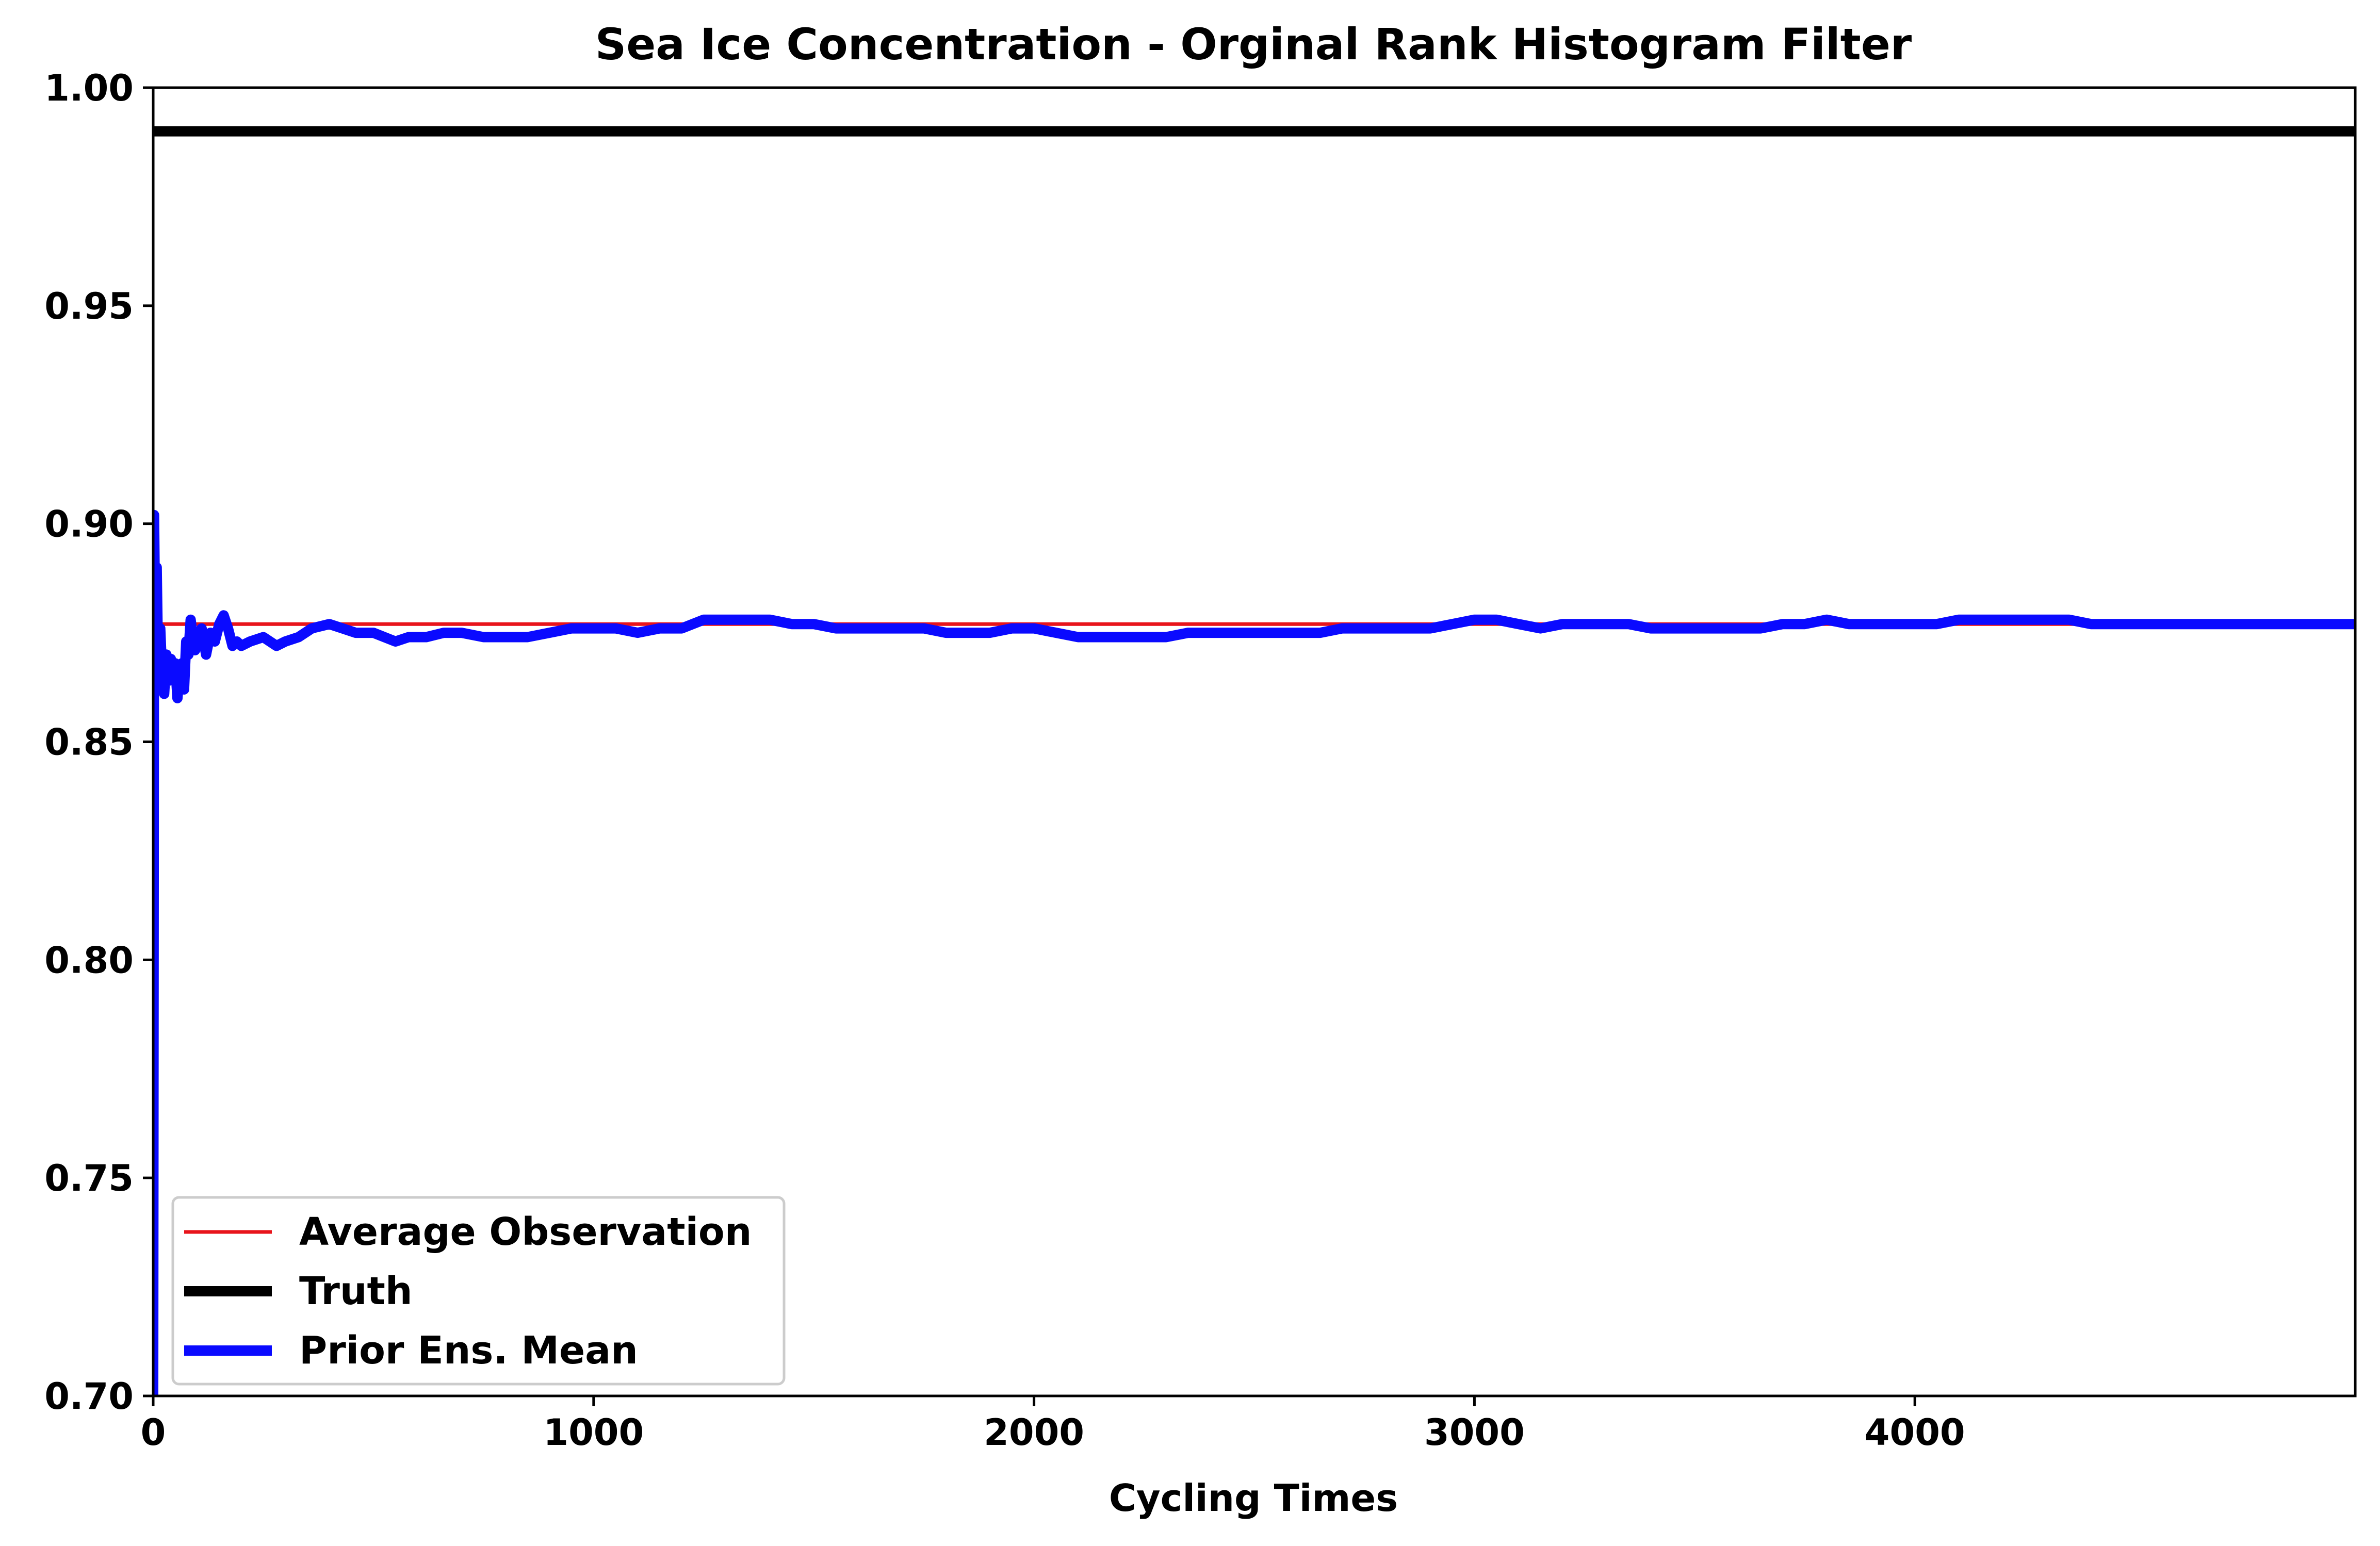 The height and width of the screenshot is (1546, 2380). I want to click on legend: Average Observation Truth Prior Ens. Mean, so click(478, 1291).